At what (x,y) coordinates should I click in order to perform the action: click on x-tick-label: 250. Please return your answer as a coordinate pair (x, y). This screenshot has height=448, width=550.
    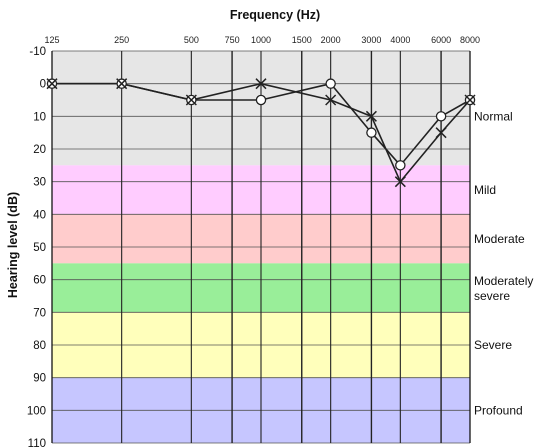
    Looking at the image, I should click on (121, 40).